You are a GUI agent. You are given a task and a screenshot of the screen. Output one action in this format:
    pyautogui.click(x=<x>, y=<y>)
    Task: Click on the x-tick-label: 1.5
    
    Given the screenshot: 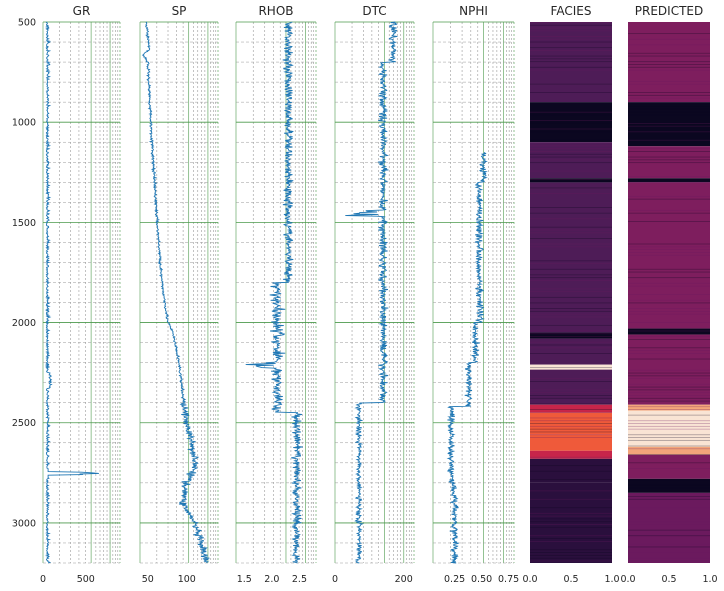 What is the action you would take?
    pyautogui.click(x=244, y=579)
    